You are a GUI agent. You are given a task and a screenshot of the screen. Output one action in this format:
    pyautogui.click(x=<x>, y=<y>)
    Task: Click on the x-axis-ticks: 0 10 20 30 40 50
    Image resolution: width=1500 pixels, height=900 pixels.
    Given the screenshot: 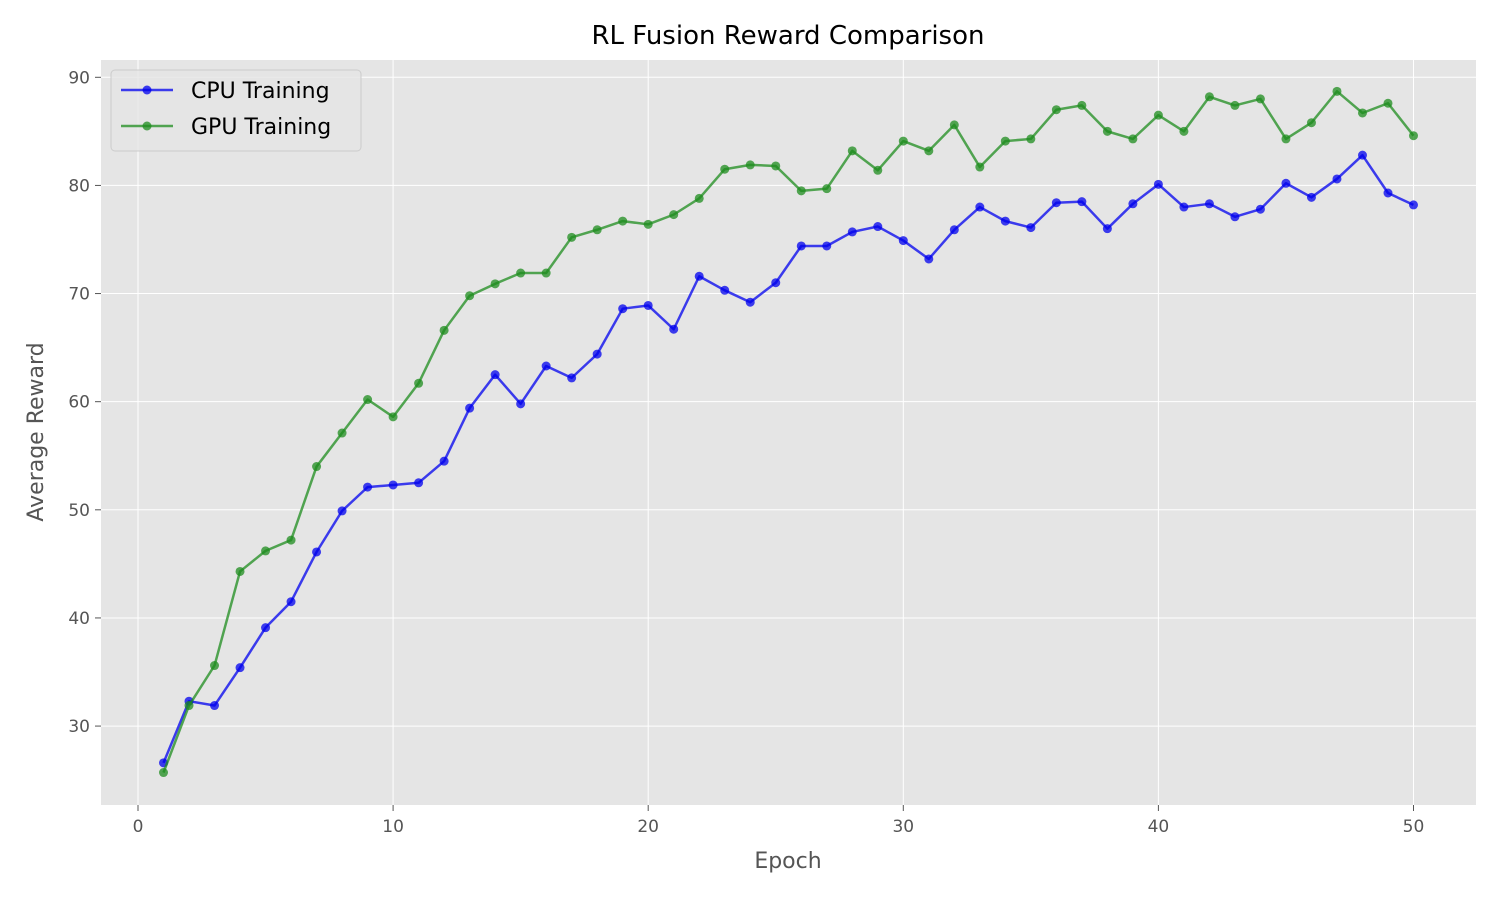 What is the action you would take?
    pyautogui.click(x=778, y=821)
    